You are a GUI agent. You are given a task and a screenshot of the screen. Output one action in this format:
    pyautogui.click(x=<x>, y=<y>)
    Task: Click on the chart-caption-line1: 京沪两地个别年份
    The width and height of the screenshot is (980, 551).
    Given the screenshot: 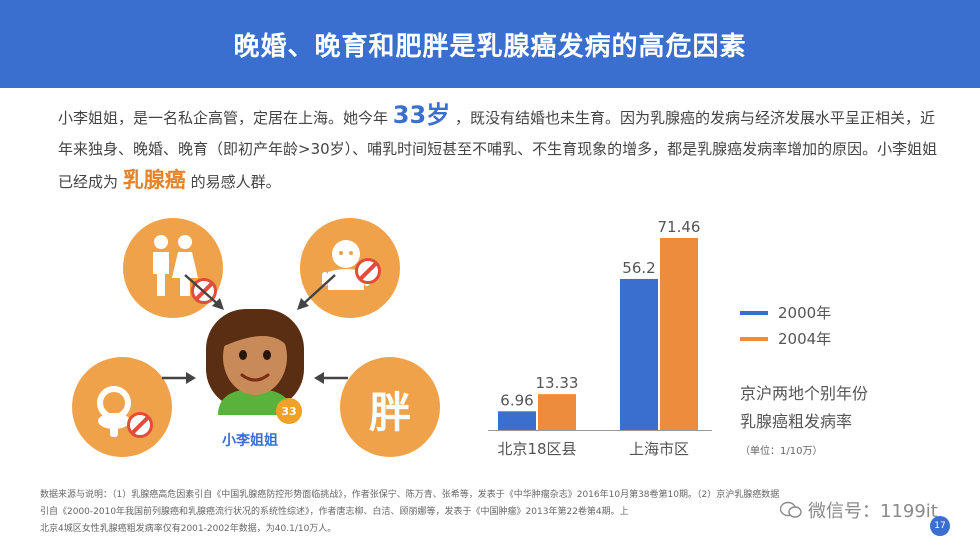 What is the action you would take?
    pyautogui.click(x=804, y=393)
    